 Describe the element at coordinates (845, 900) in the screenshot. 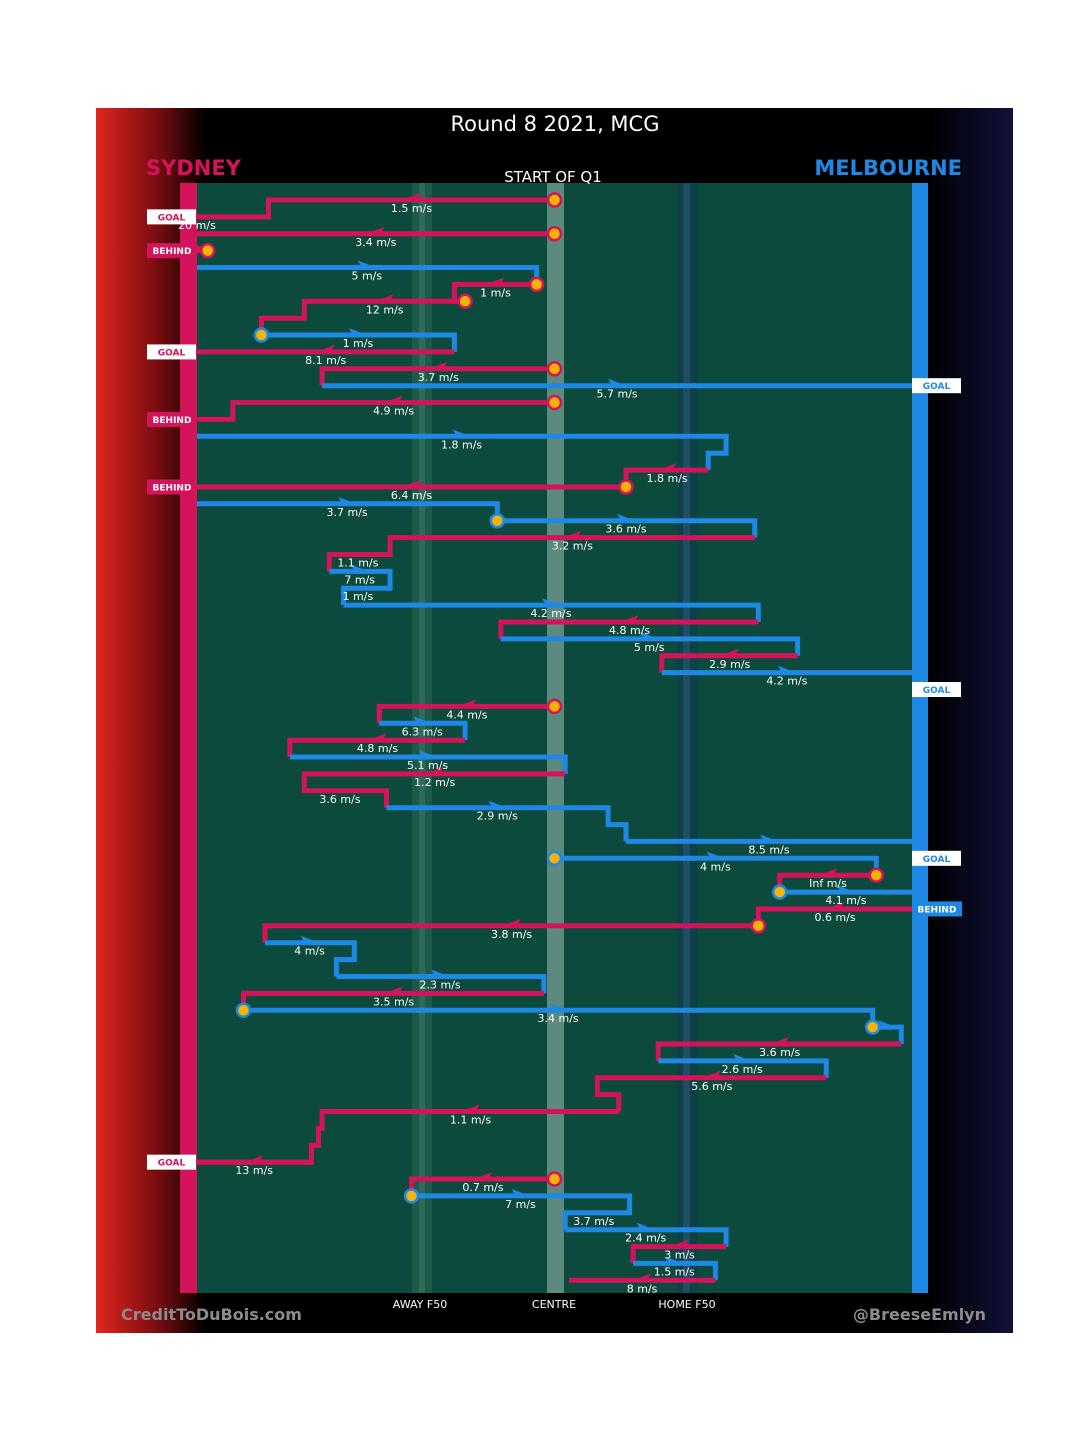

I see `speed-label-33: 4.1 m/s` at that location.